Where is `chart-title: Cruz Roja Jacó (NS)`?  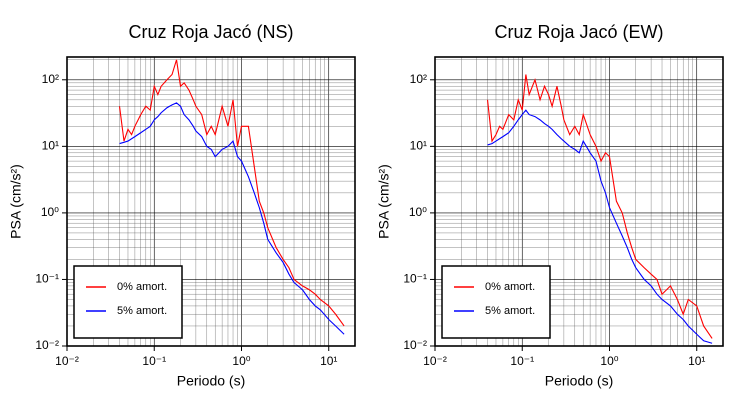
chart-title: Cruz Roja Jacó (NS) is located at coordinates (210, 32).